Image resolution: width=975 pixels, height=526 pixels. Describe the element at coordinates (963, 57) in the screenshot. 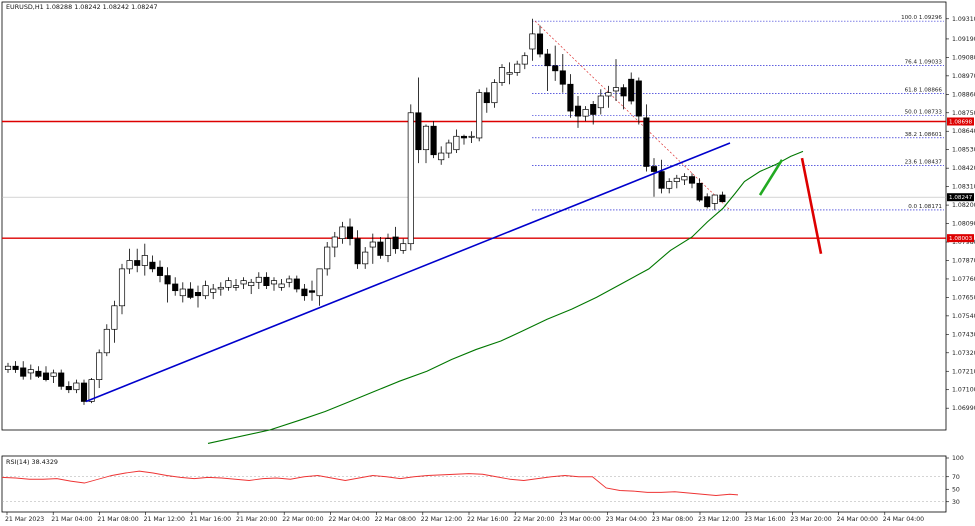

I see `y-tick-label: 1.09080` at that location.